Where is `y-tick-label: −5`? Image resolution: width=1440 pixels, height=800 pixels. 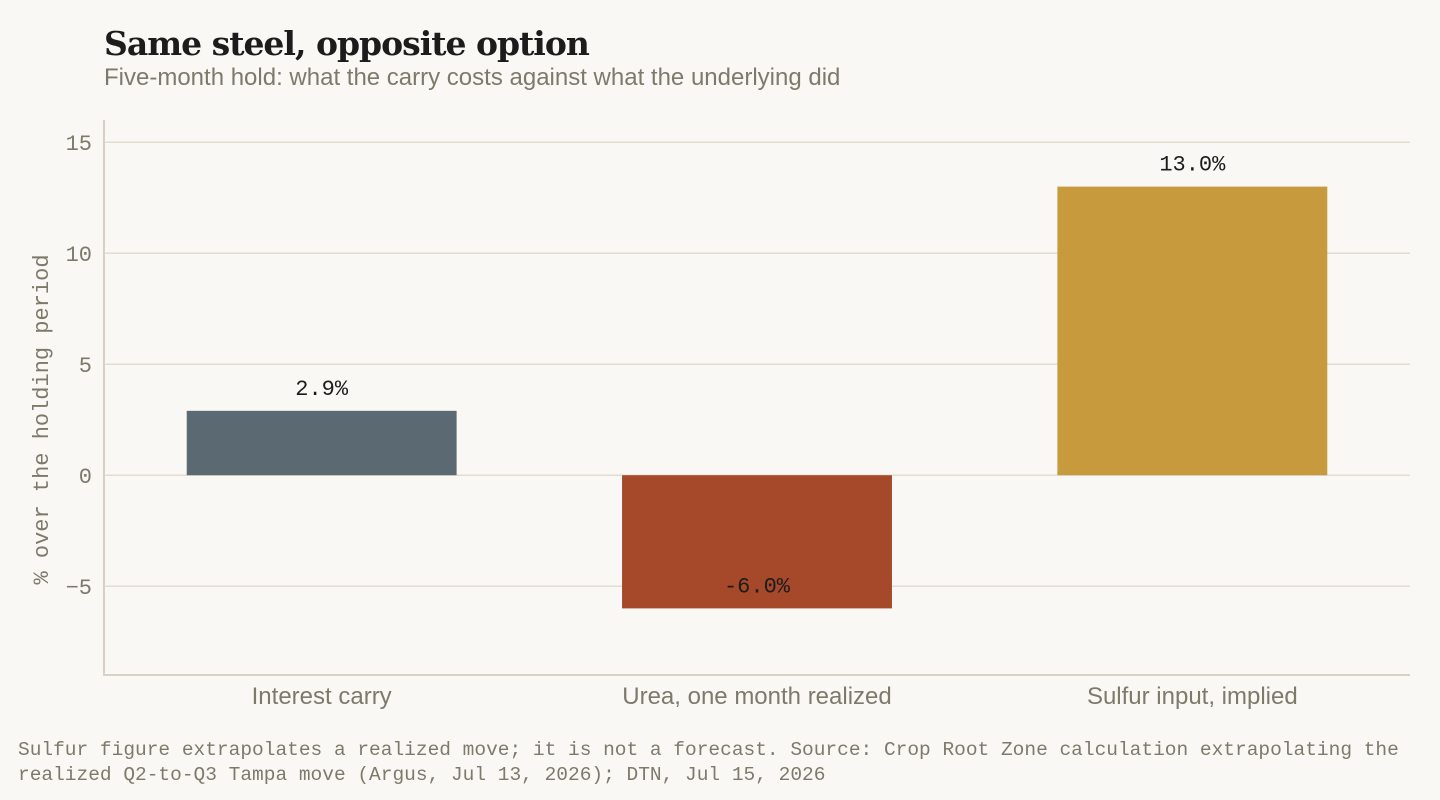
y-tick-label: −5 is located at coordinates (79, 588).